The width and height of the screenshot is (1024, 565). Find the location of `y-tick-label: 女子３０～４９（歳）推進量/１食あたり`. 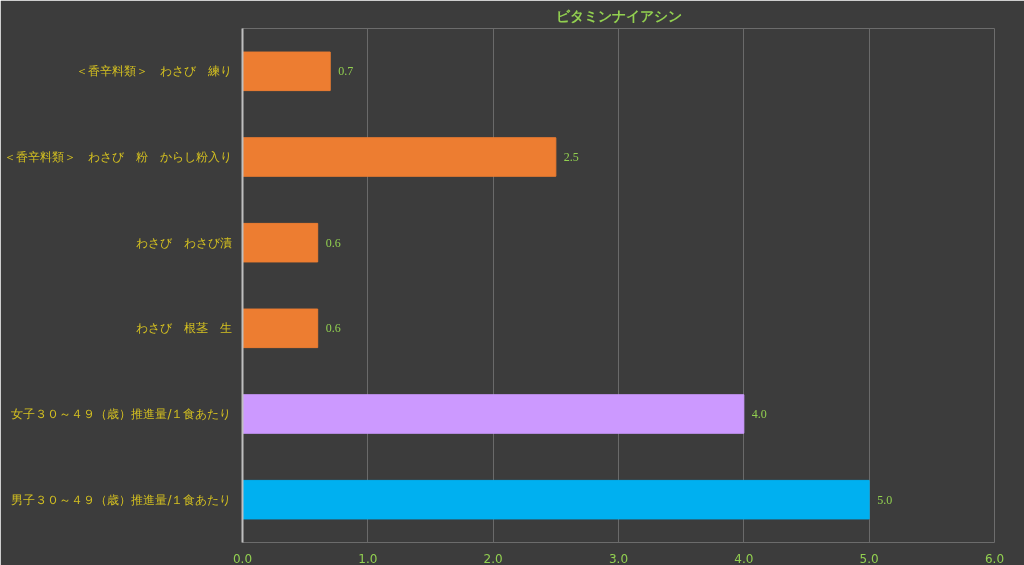

y-tick-label: 女子３０～４９（歳）推進量/１食あたり is located at coordinates (121, 414).